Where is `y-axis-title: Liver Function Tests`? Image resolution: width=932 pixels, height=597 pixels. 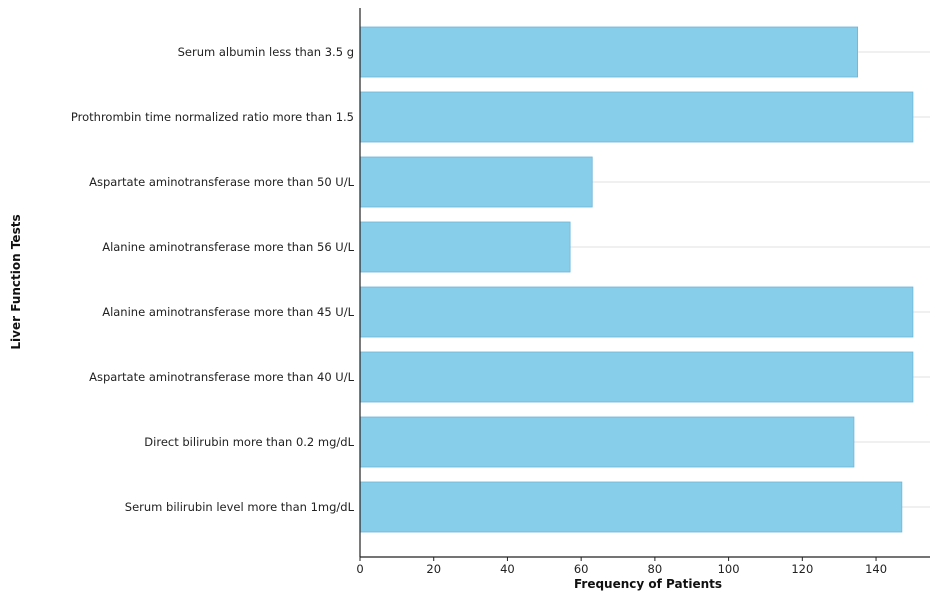 y-axis-title: Liver Function Tests is located at coordinates (16, 281).